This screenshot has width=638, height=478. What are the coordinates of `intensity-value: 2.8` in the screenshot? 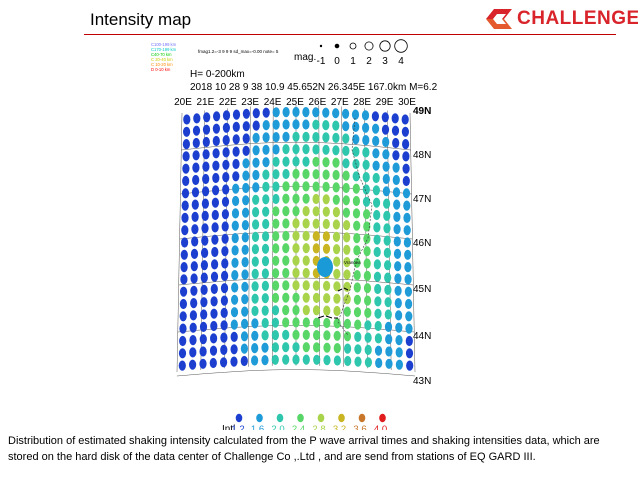 It's located at (318, 427).